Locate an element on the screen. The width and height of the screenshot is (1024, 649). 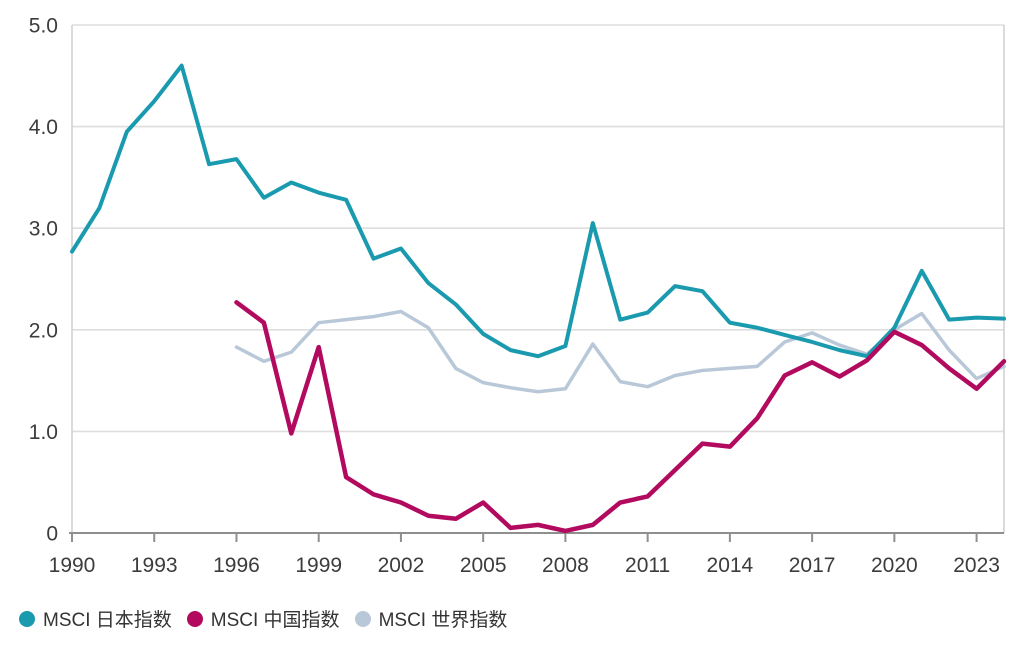
legend-label-japan: MSCI 日本指数 is located at coordinates (107, 620).